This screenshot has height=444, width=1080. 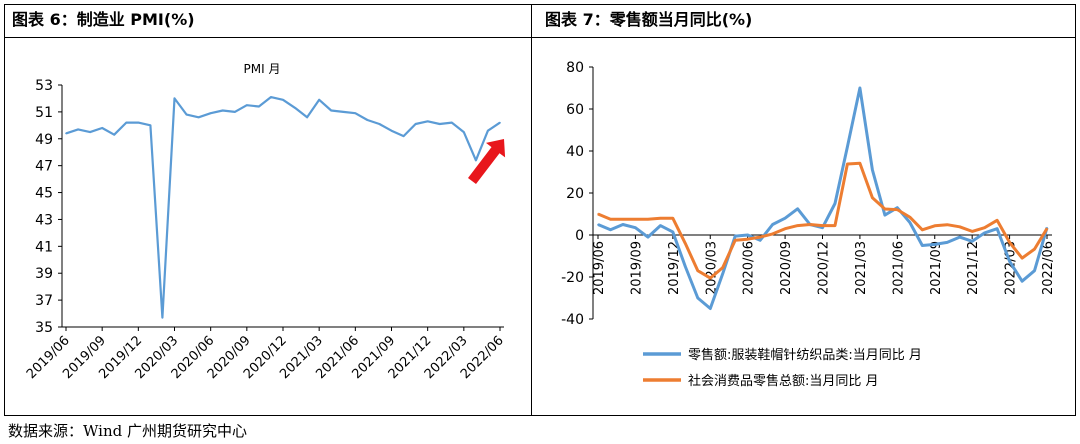 I want to click on pmi-y-tick-label: 37, so click(x=44, y=301).